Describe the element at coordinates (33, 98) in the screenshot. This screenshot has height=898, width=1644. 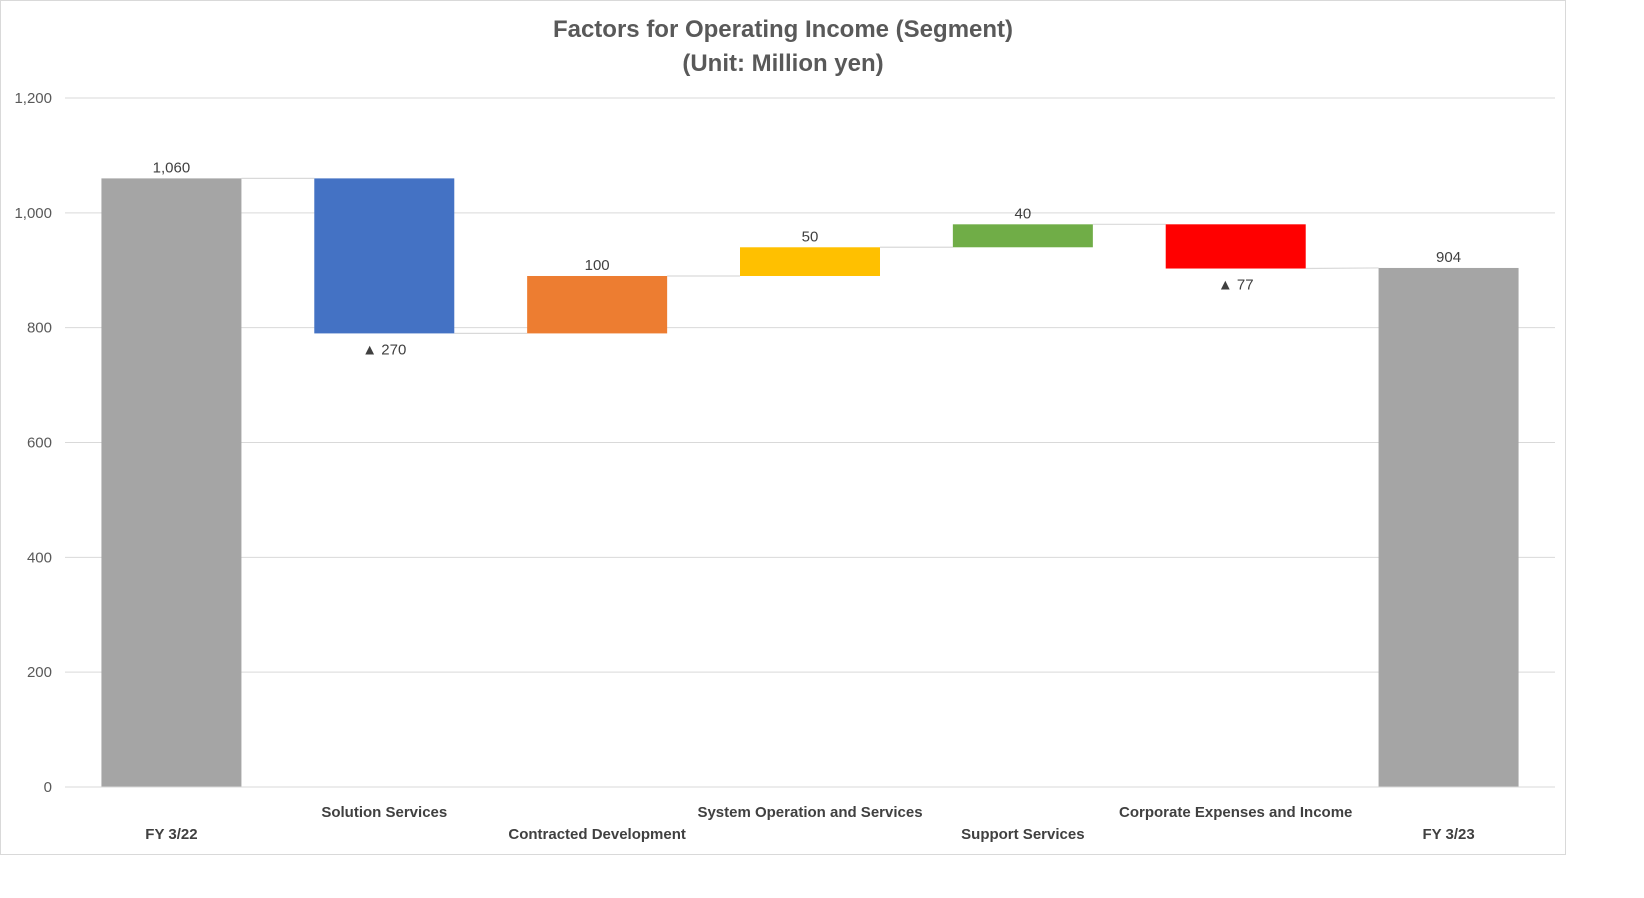
I see `y-tick-label: 1,200` at that location.